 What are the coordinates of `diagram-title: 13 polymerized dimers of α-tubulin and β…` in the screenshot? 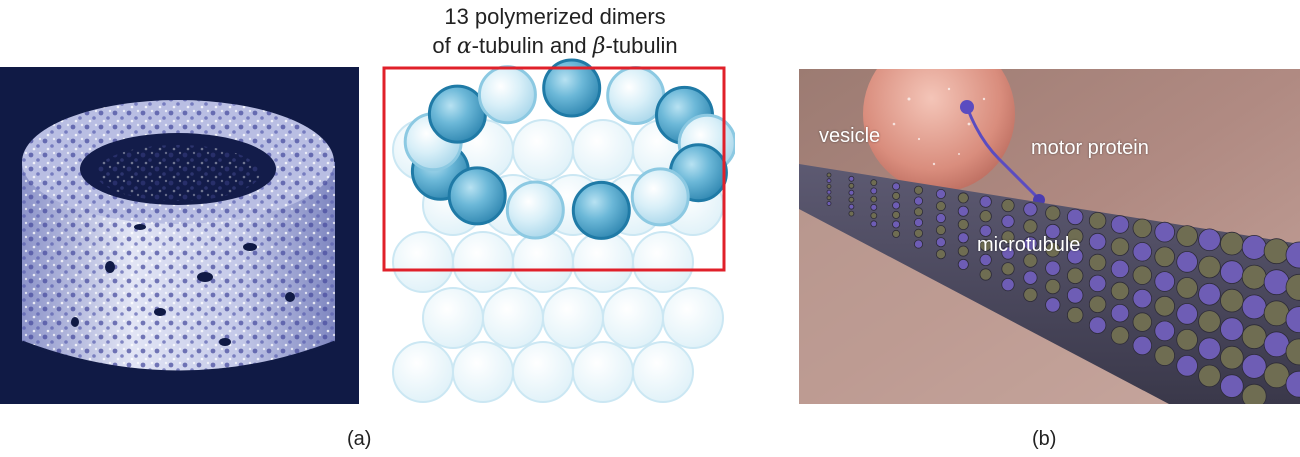 It's located at (555, 31).